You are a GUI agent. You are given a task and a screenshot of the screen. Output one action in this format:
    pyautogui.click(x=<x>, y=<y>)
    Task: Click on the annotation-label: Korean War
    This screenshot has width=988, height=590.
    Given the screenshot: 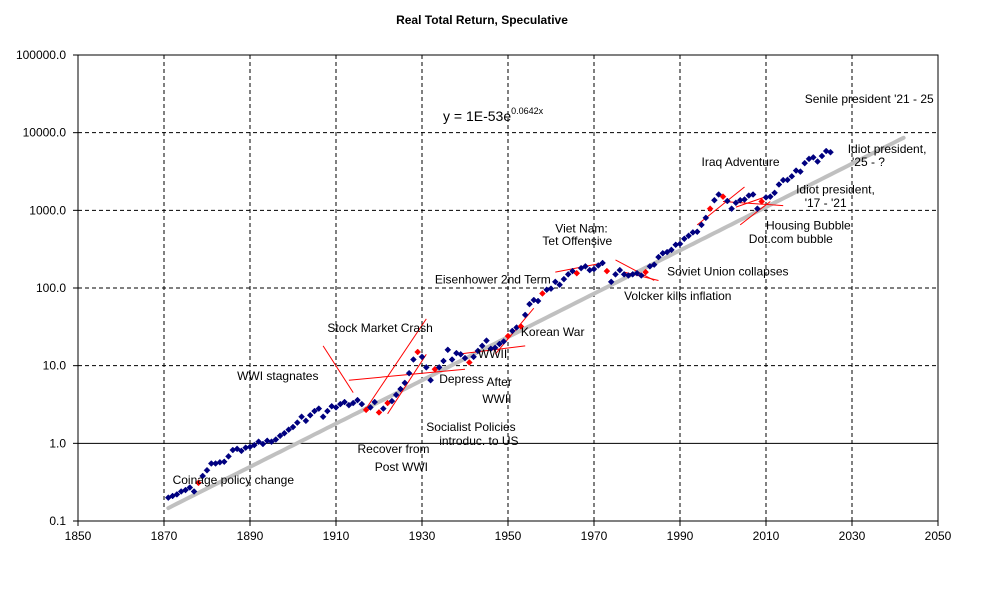 What is the action you would take?
    pyautogui.click(x=553, y=332)
    